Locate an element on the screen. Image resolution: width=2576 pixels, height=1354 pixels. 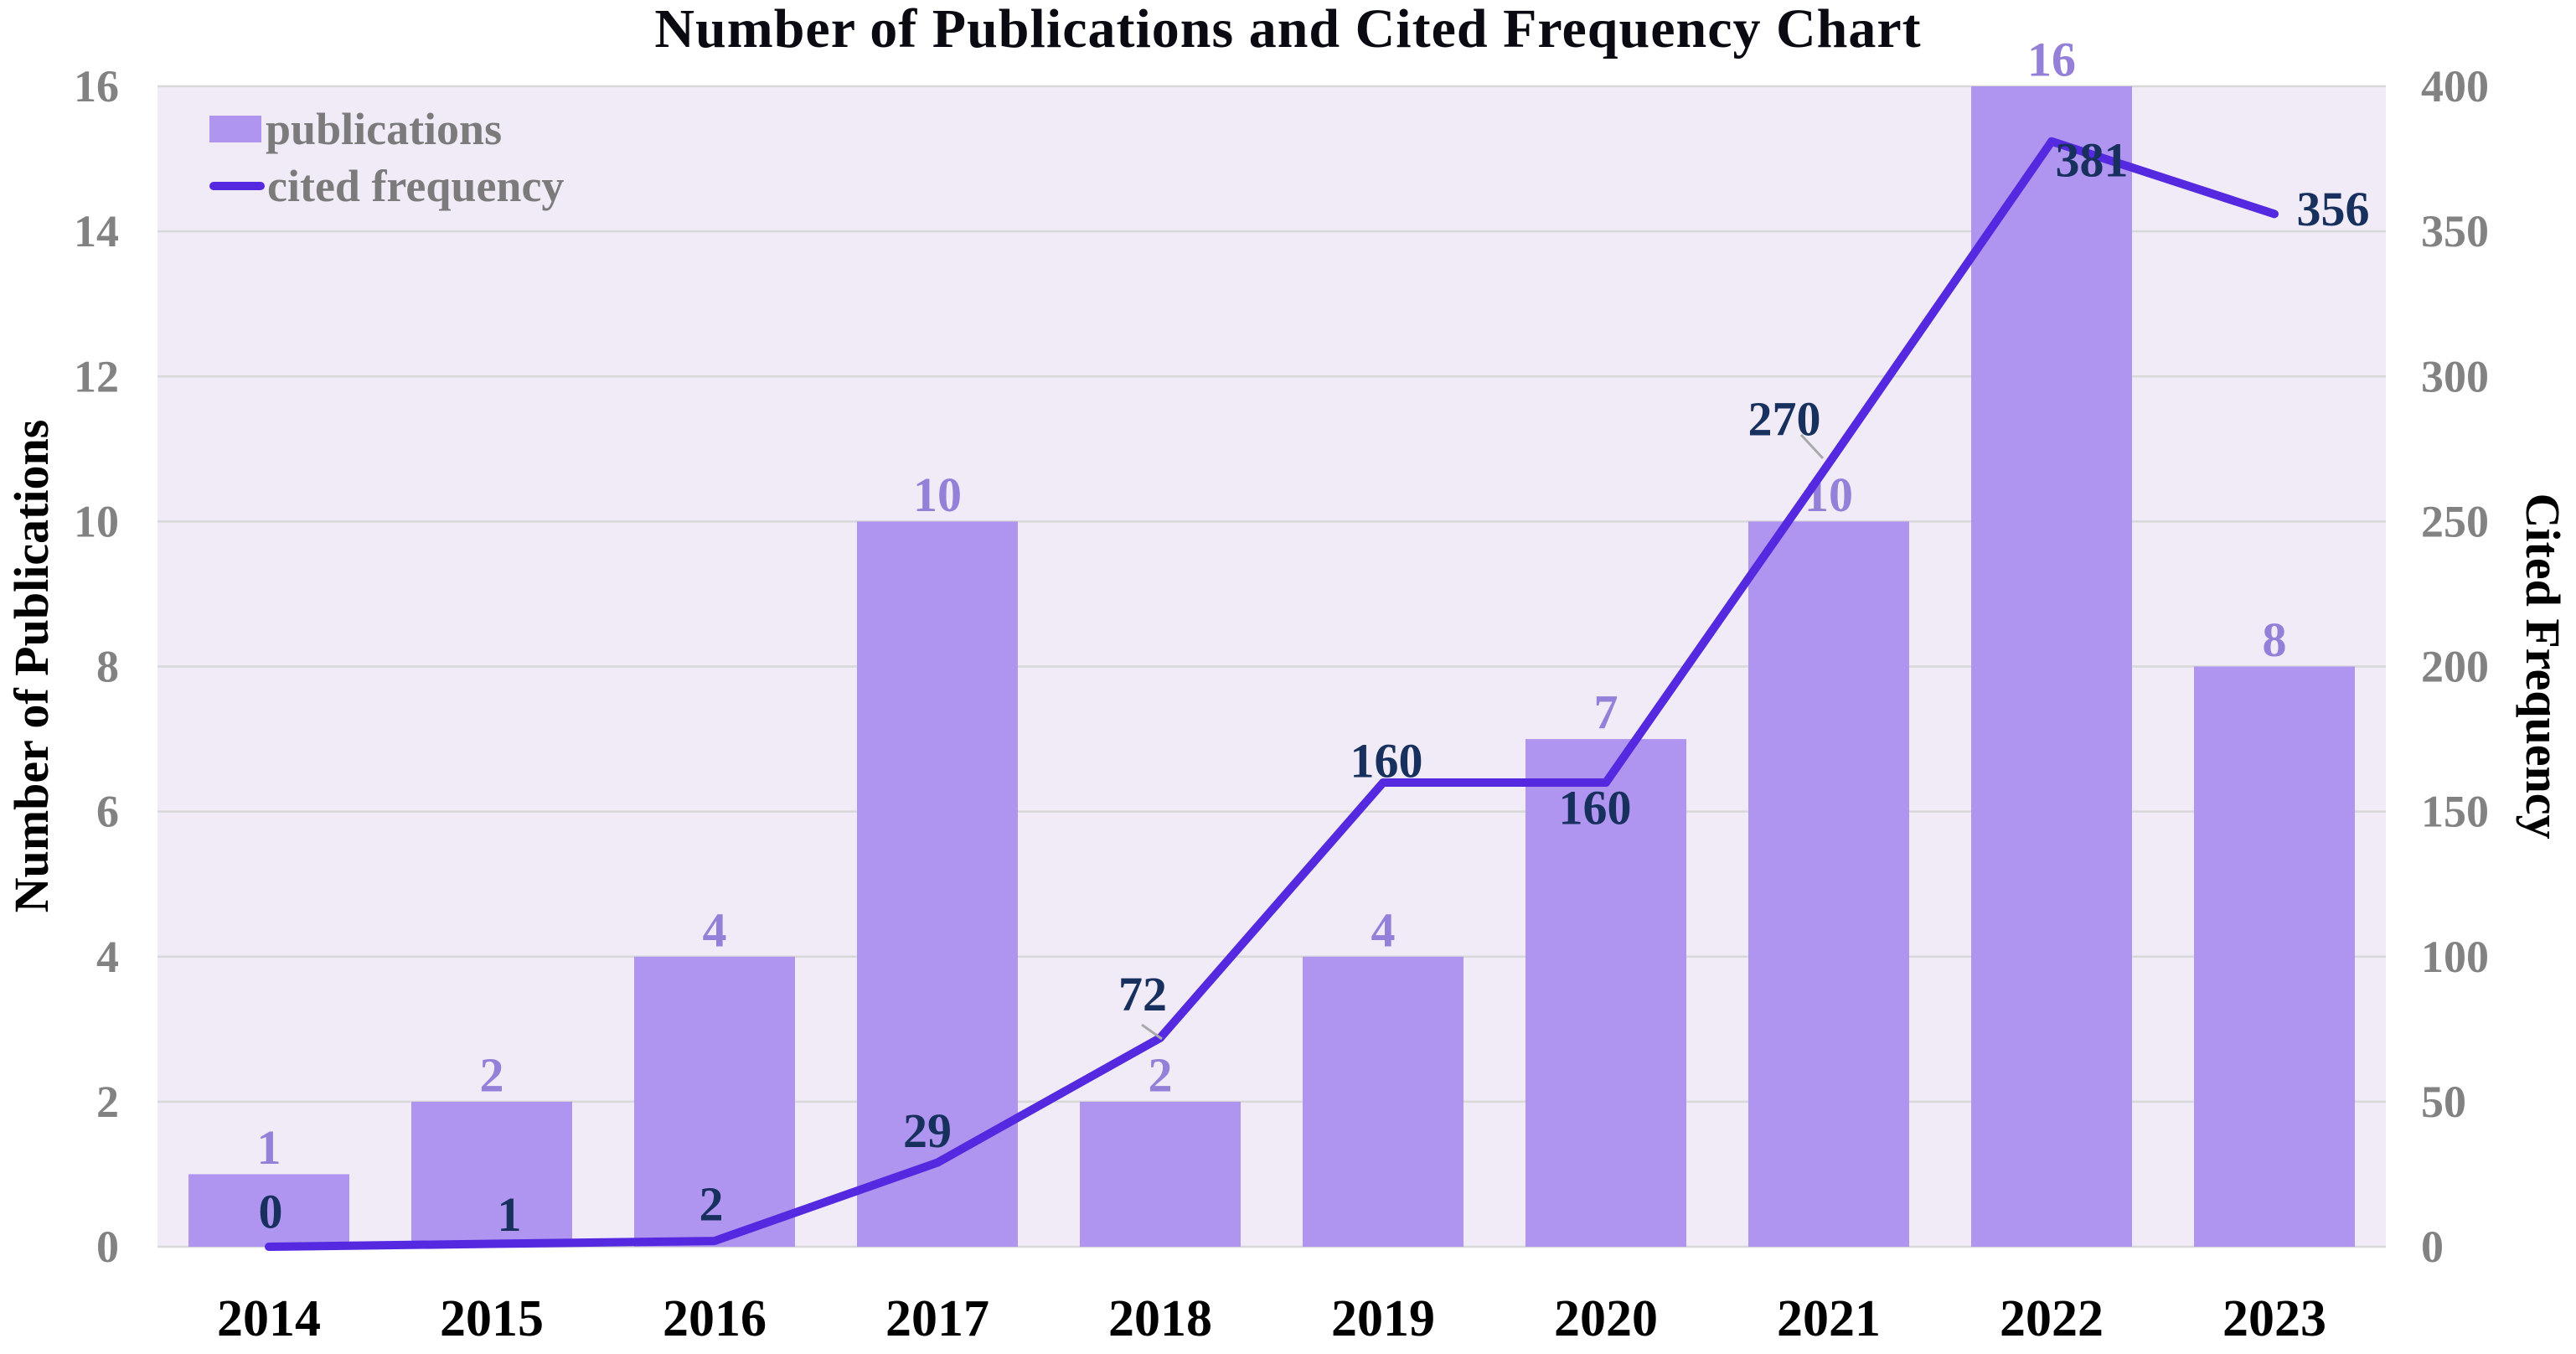
legend-label-publications: publications is located at coordinates (384, 129).